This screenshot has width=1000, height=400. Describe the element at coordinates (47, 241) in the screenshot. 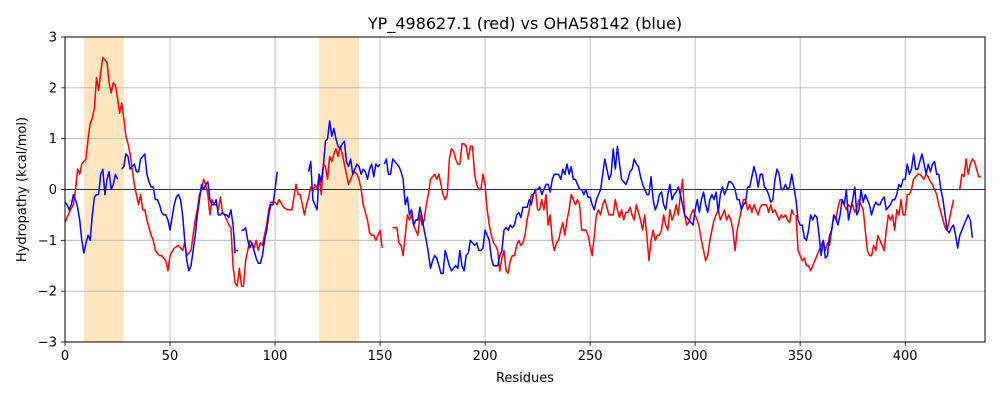

I see `y-tick-label--1: −1` at that location.